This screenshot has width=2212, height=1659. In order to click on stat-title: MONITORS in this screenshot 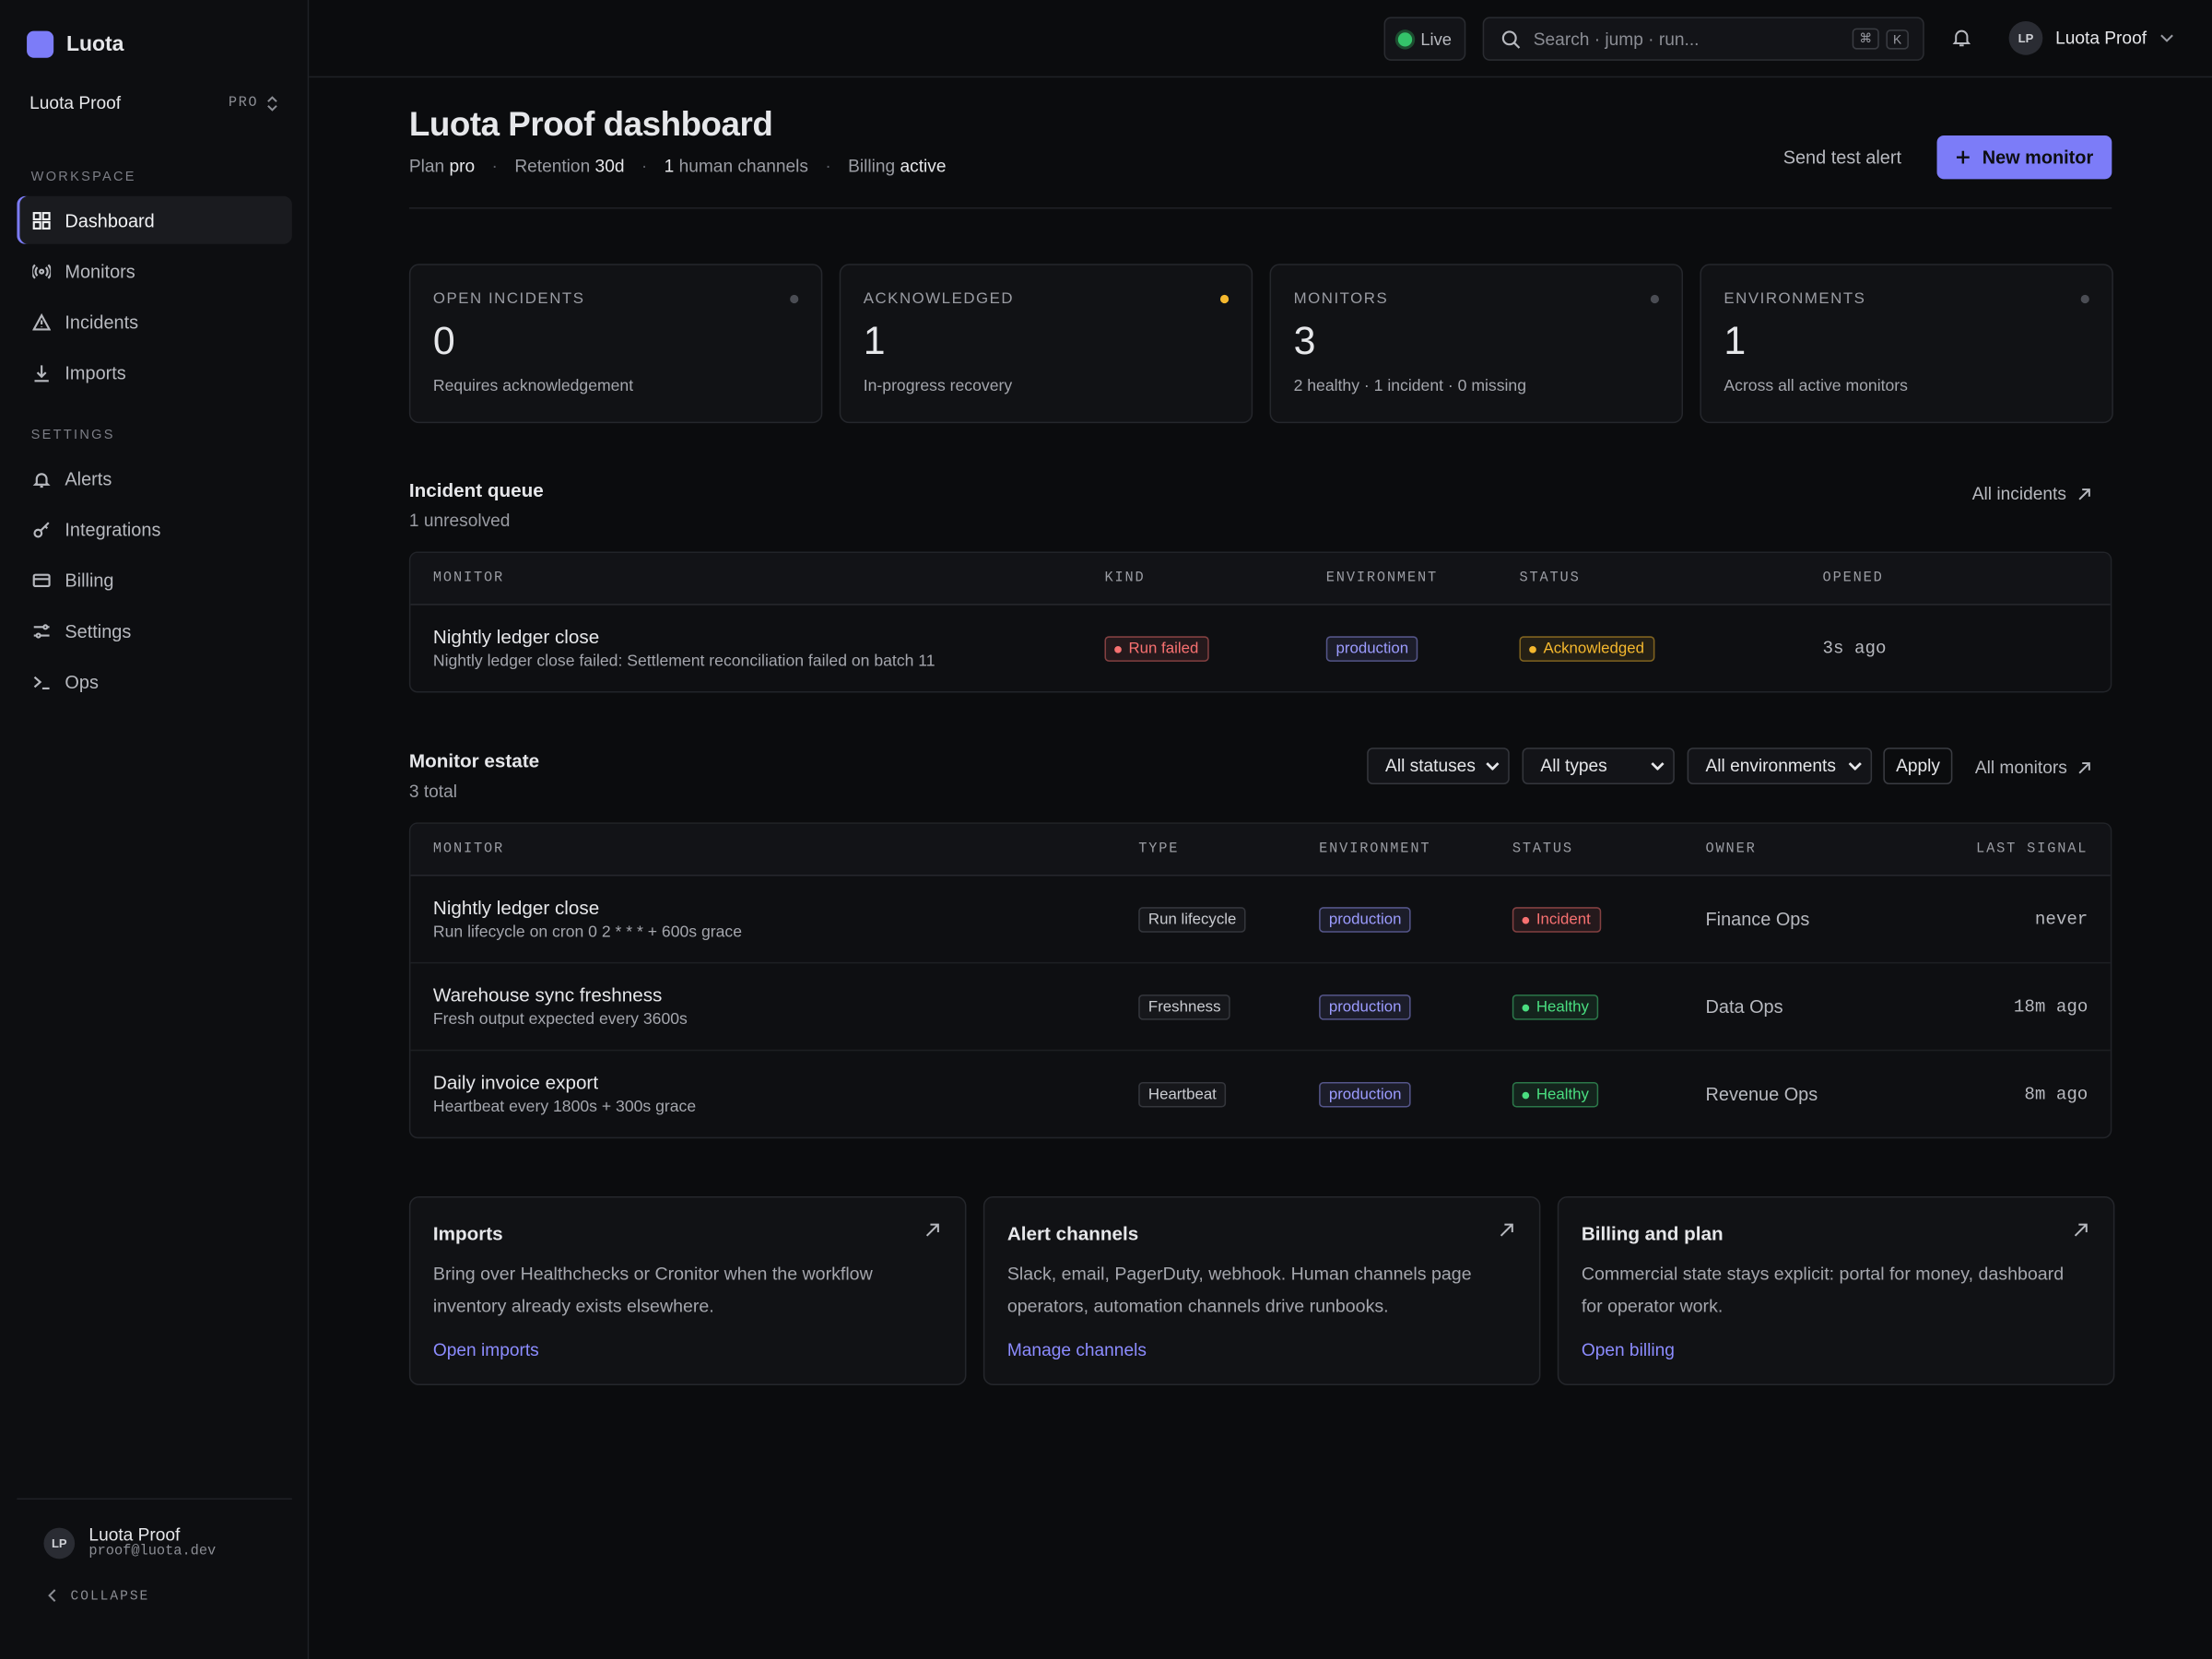, I will do `click(1341, 299)`.